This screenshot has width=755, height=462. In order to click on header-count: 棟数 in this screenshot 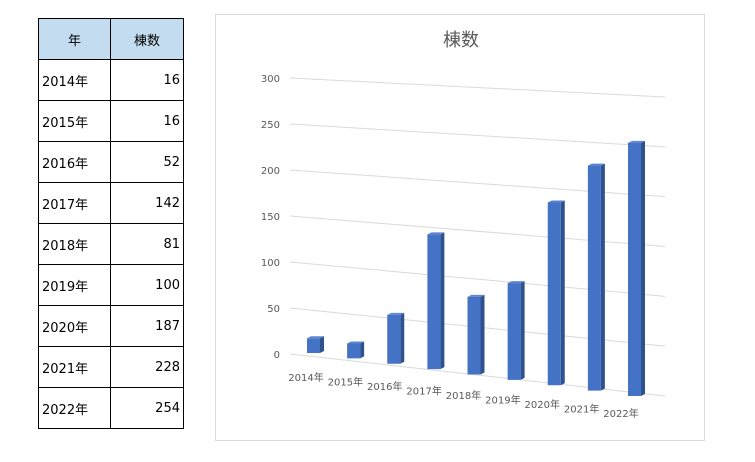, I will do `click(147, 39)`.